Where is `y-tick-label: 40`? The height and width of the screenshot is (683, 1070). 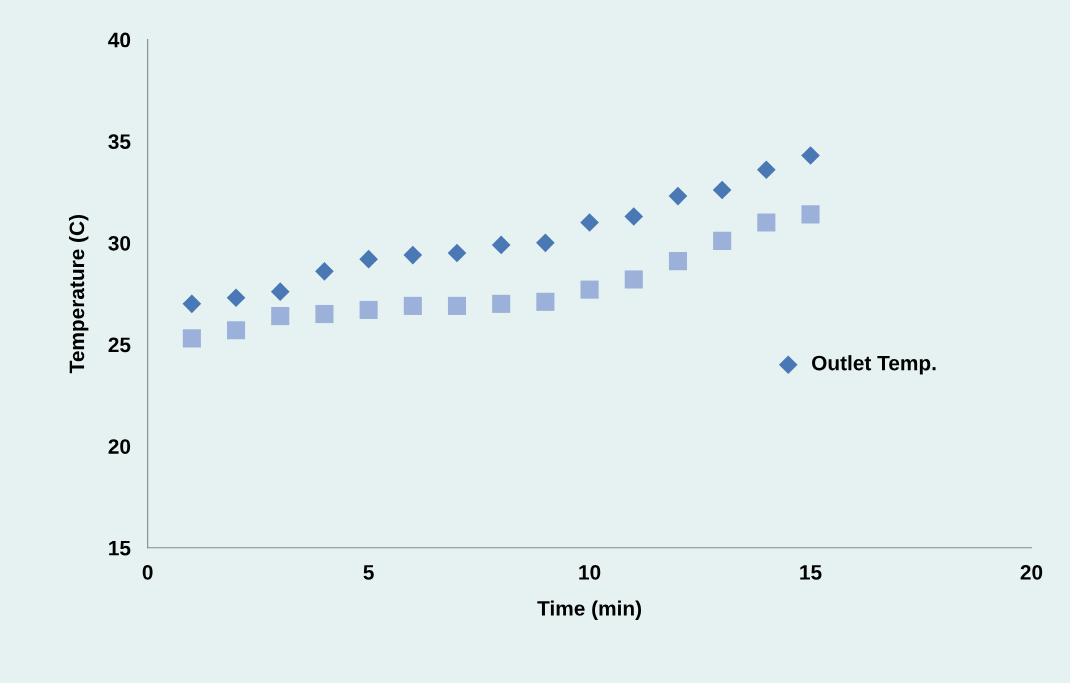 y-tick-label: 40 is located at coordinates (119, 40).